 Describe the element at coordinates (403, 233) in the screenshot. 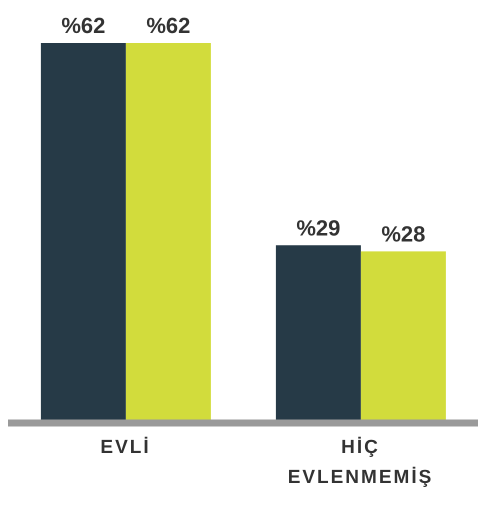

I see `data-label: %28` at that location.